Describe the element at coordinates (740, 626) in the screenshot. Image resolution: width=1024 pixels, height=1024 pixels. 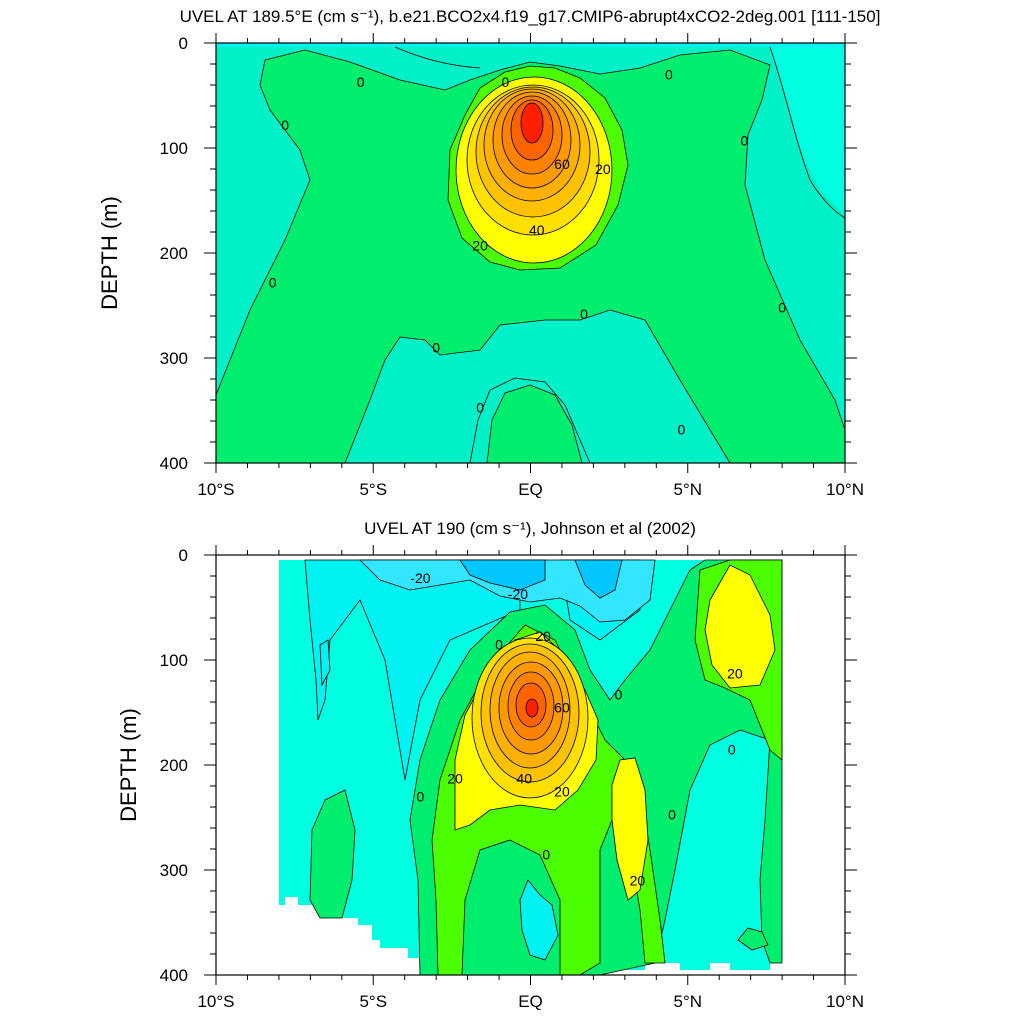
I see `bot-c40-east-fill` at that location.